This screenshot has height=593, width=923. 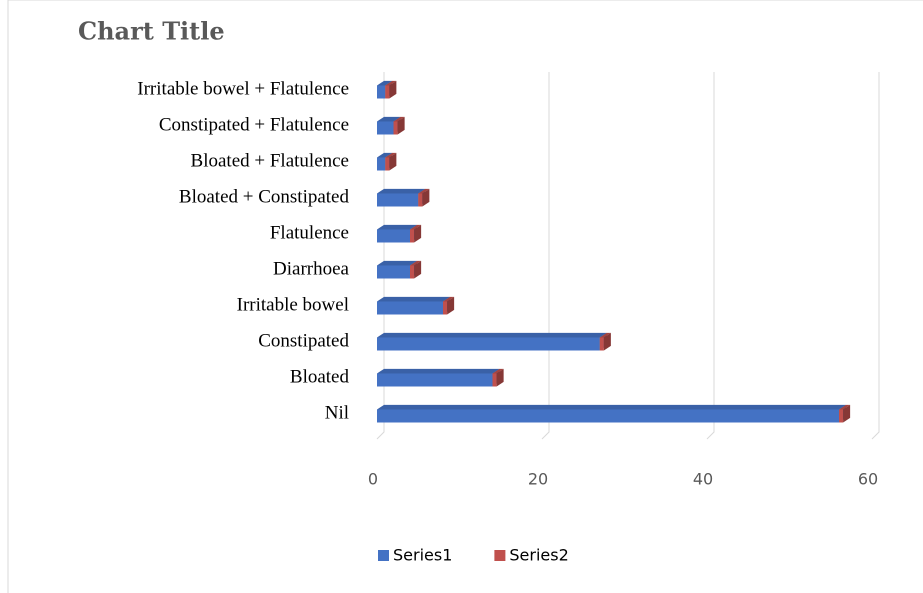 What do you see at coordinates (303, 340) in the screenshot?
I see `y-tick-label: Constipated` at bounding box center [303, 340].